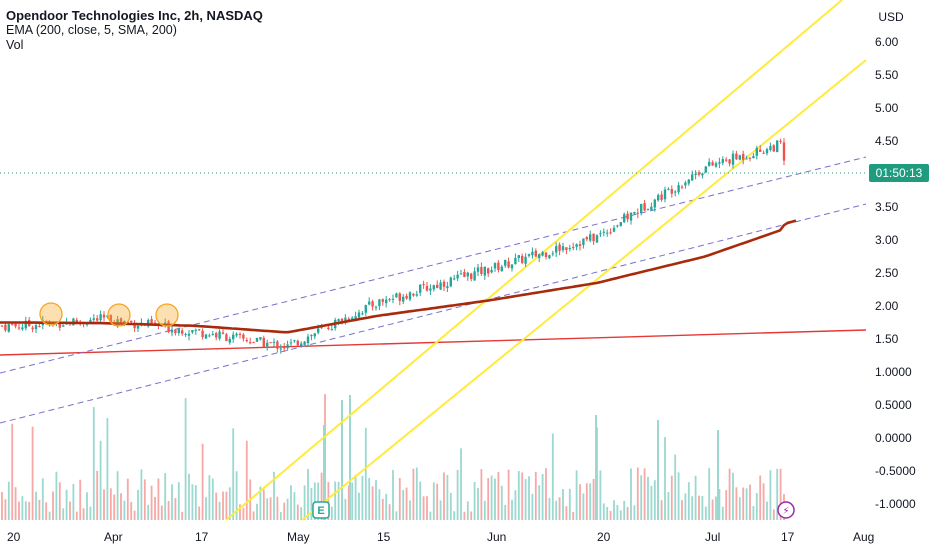 Image resolution: width=932 pixels, height=550 pixels. Describe the element at coordinates (15, 45) in the screenshot. I see `volume-legend: Vol` at that location.